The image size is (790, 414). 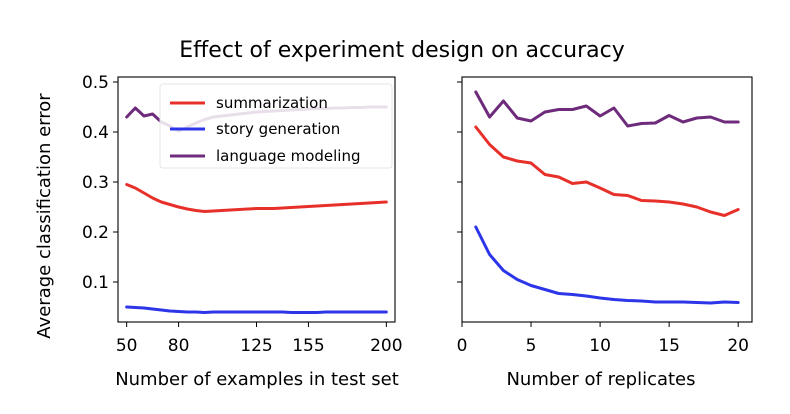 What do you see at coordinates (95, 283) in the screenshot?
I see `y-tick-label: 0.1` at bounding box center [95, 283].